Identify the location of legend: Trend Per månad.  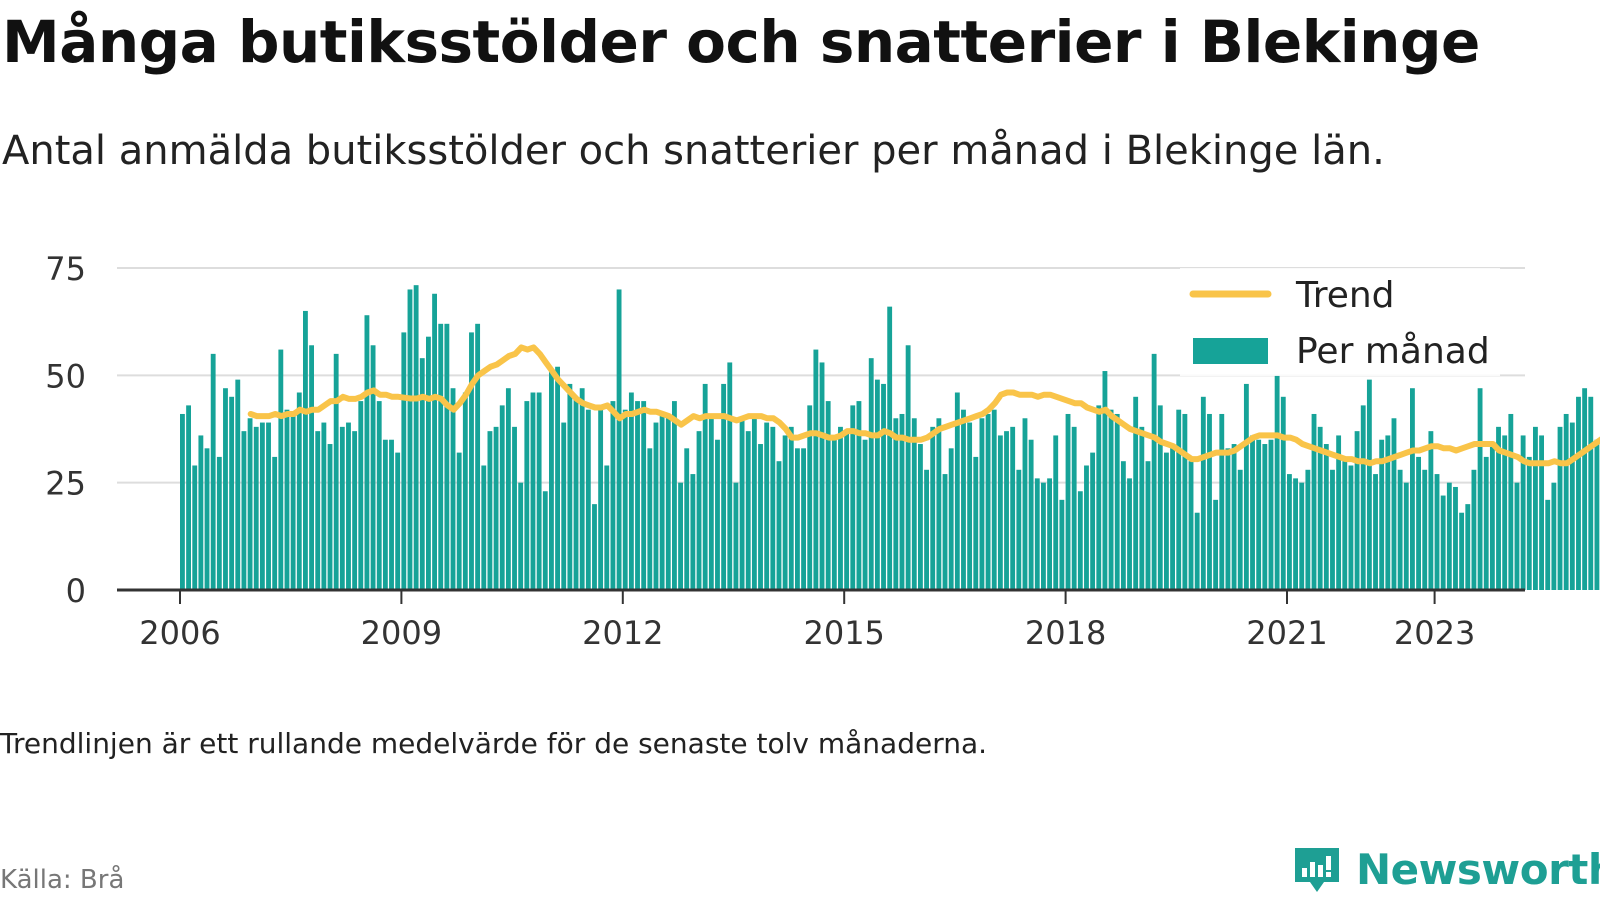
(1340, 322).